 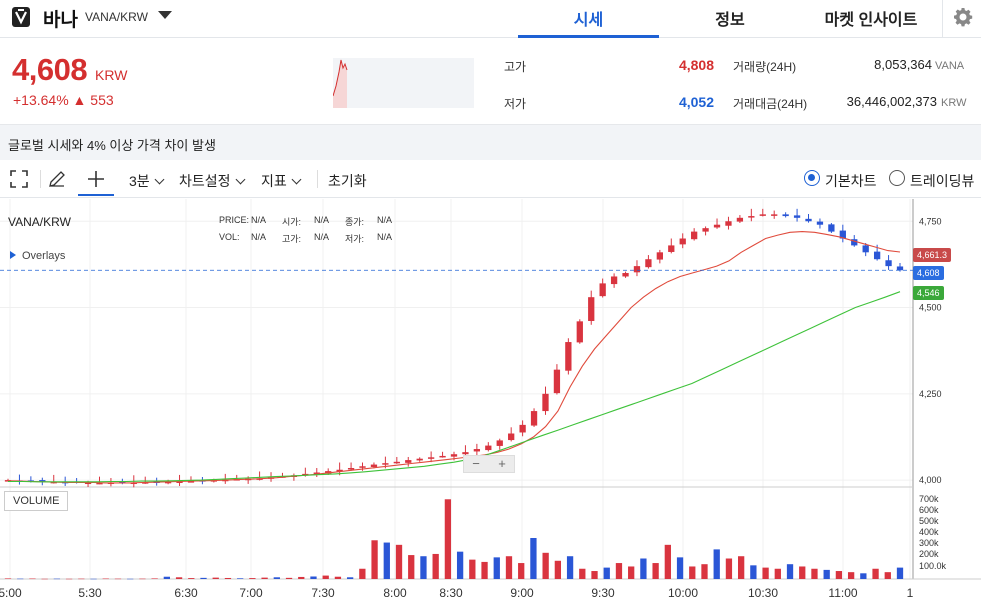 I want to click on amount-24h-unit: KRW, so click(x=954, y=103).